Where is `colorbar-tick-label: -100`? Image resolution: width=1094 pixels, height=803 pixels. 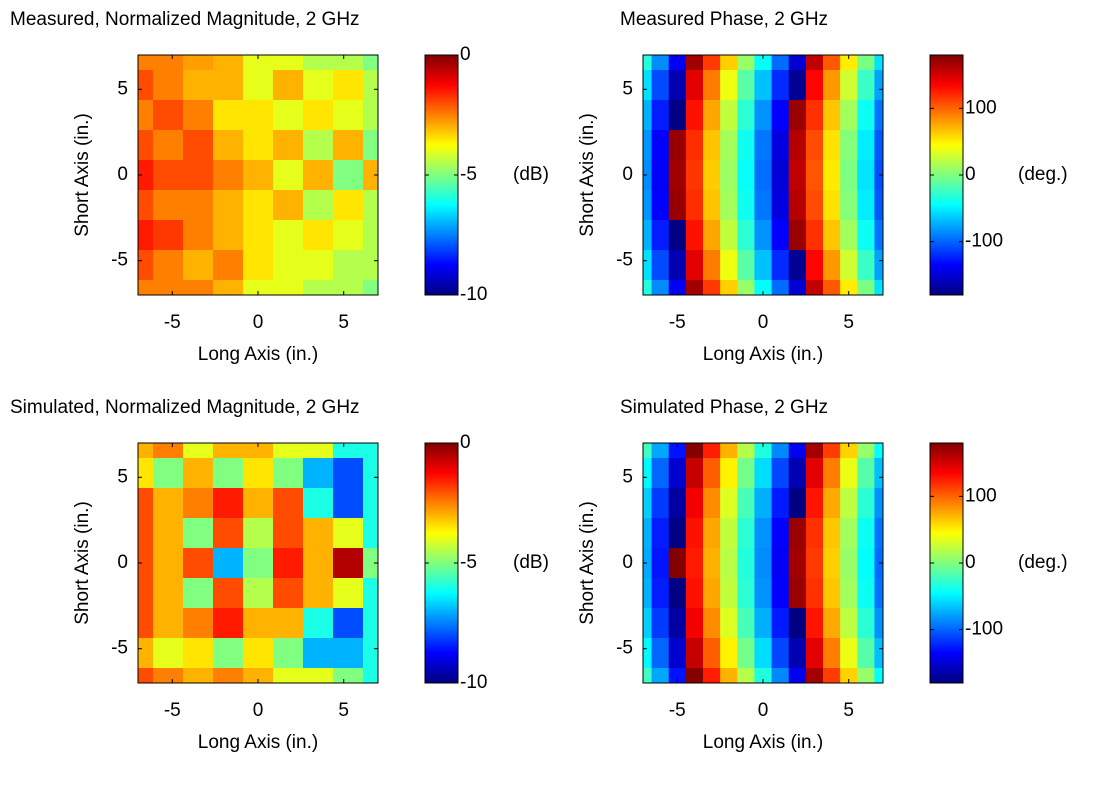
colorbar-tick-label: -100 is located at coordinates (984, 241).